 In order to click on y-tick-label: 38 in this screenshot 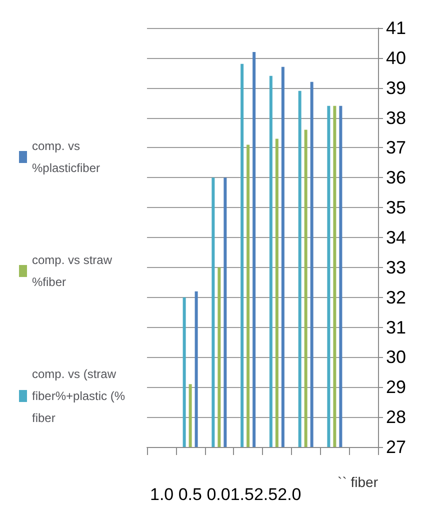, I will do `click(396, 118)`.